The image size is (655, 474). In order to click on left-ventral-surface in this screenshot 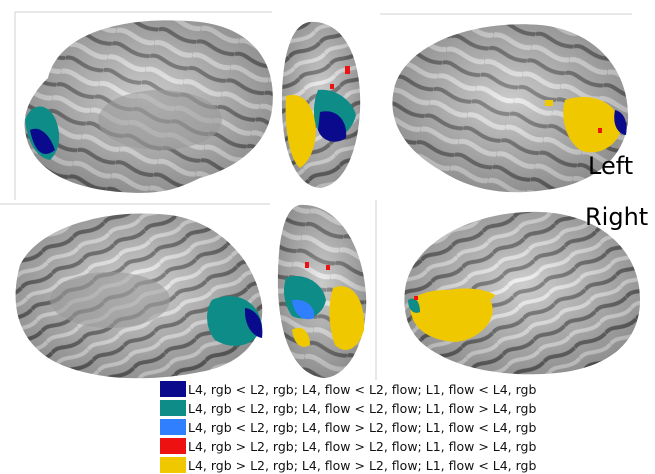, I will do `click(321, 105)`.